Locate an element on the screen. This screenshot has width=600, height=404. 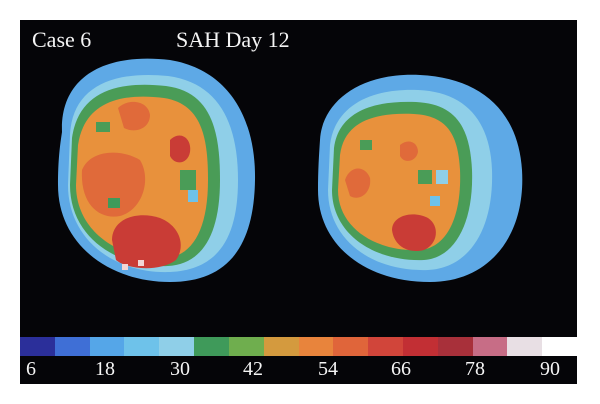
right-red-region-lower is located at coordinates (414, 233).